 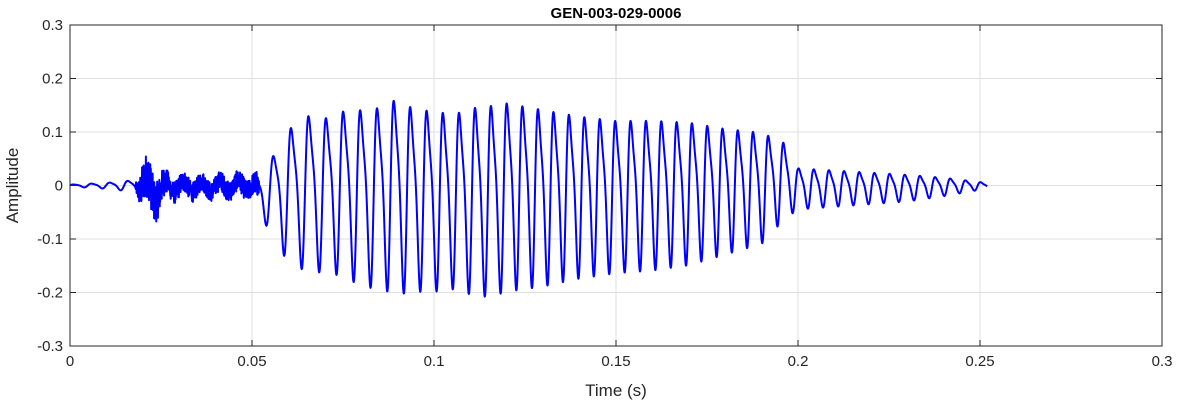 I want to click on y-tick-label: -0.3, so click(x=50, y=346).